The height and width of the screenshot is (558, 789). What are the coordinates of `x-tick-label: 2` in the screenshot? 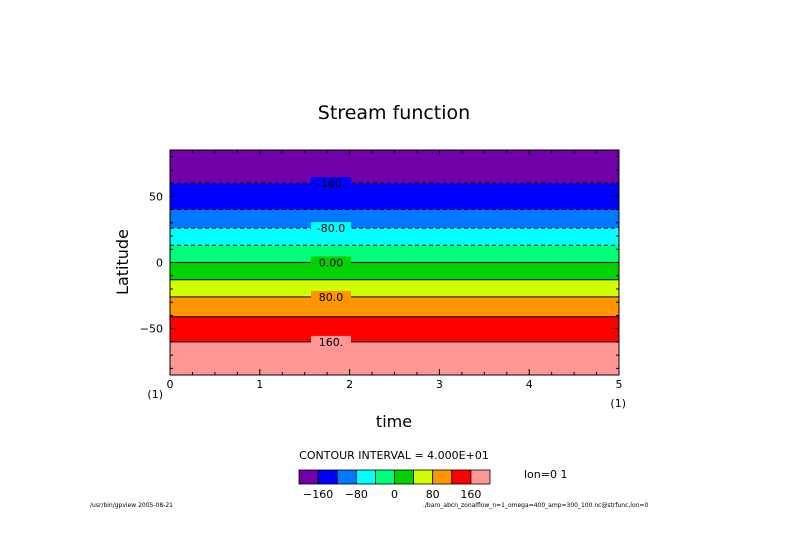 It's located at (349, 384).